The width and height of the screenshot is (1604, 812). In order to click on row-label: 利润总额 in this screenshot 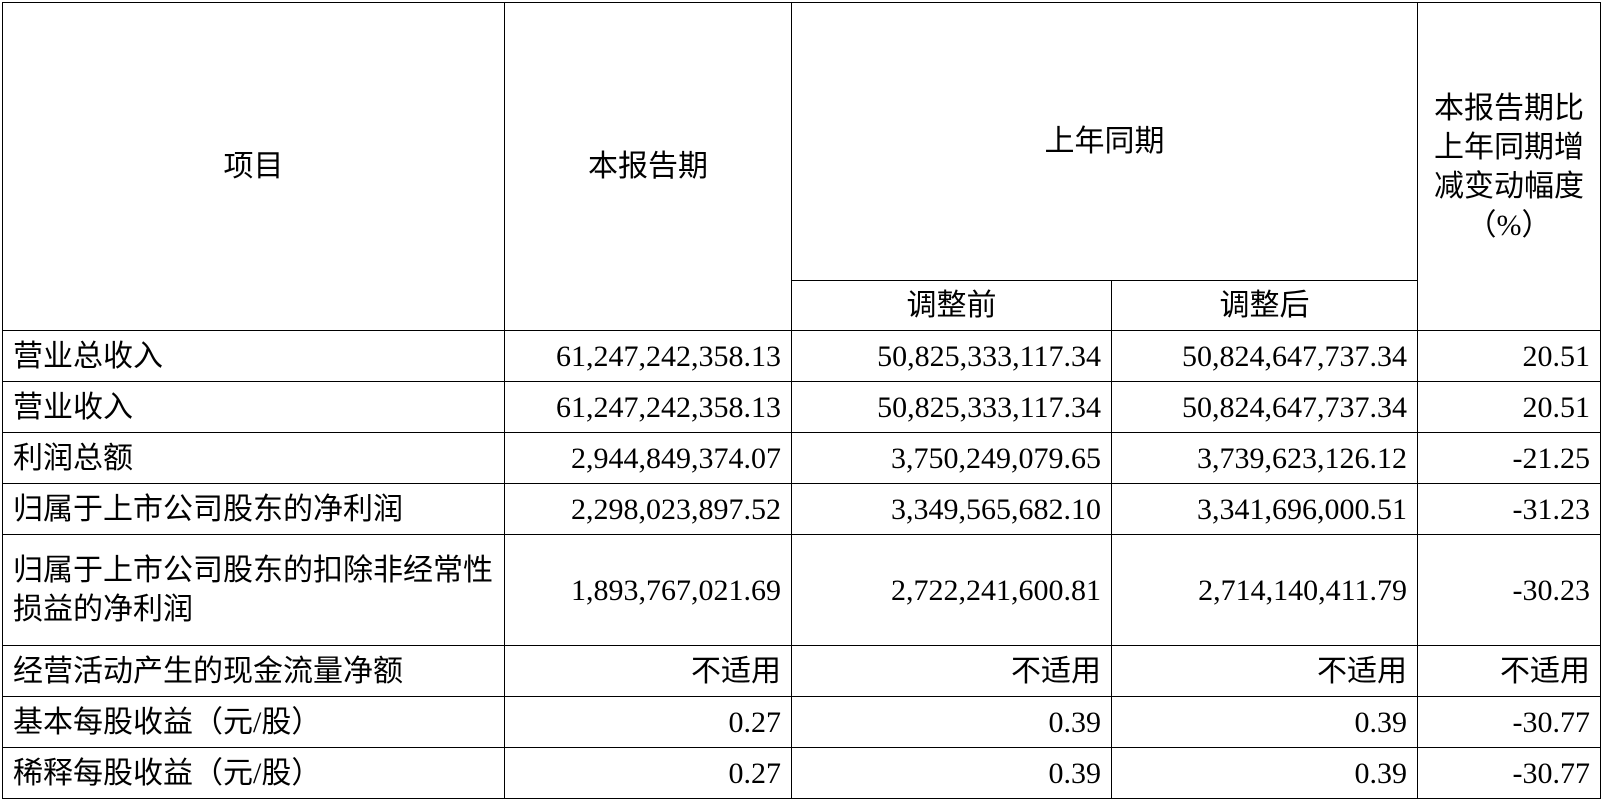, I will do `click(253, 458)`.